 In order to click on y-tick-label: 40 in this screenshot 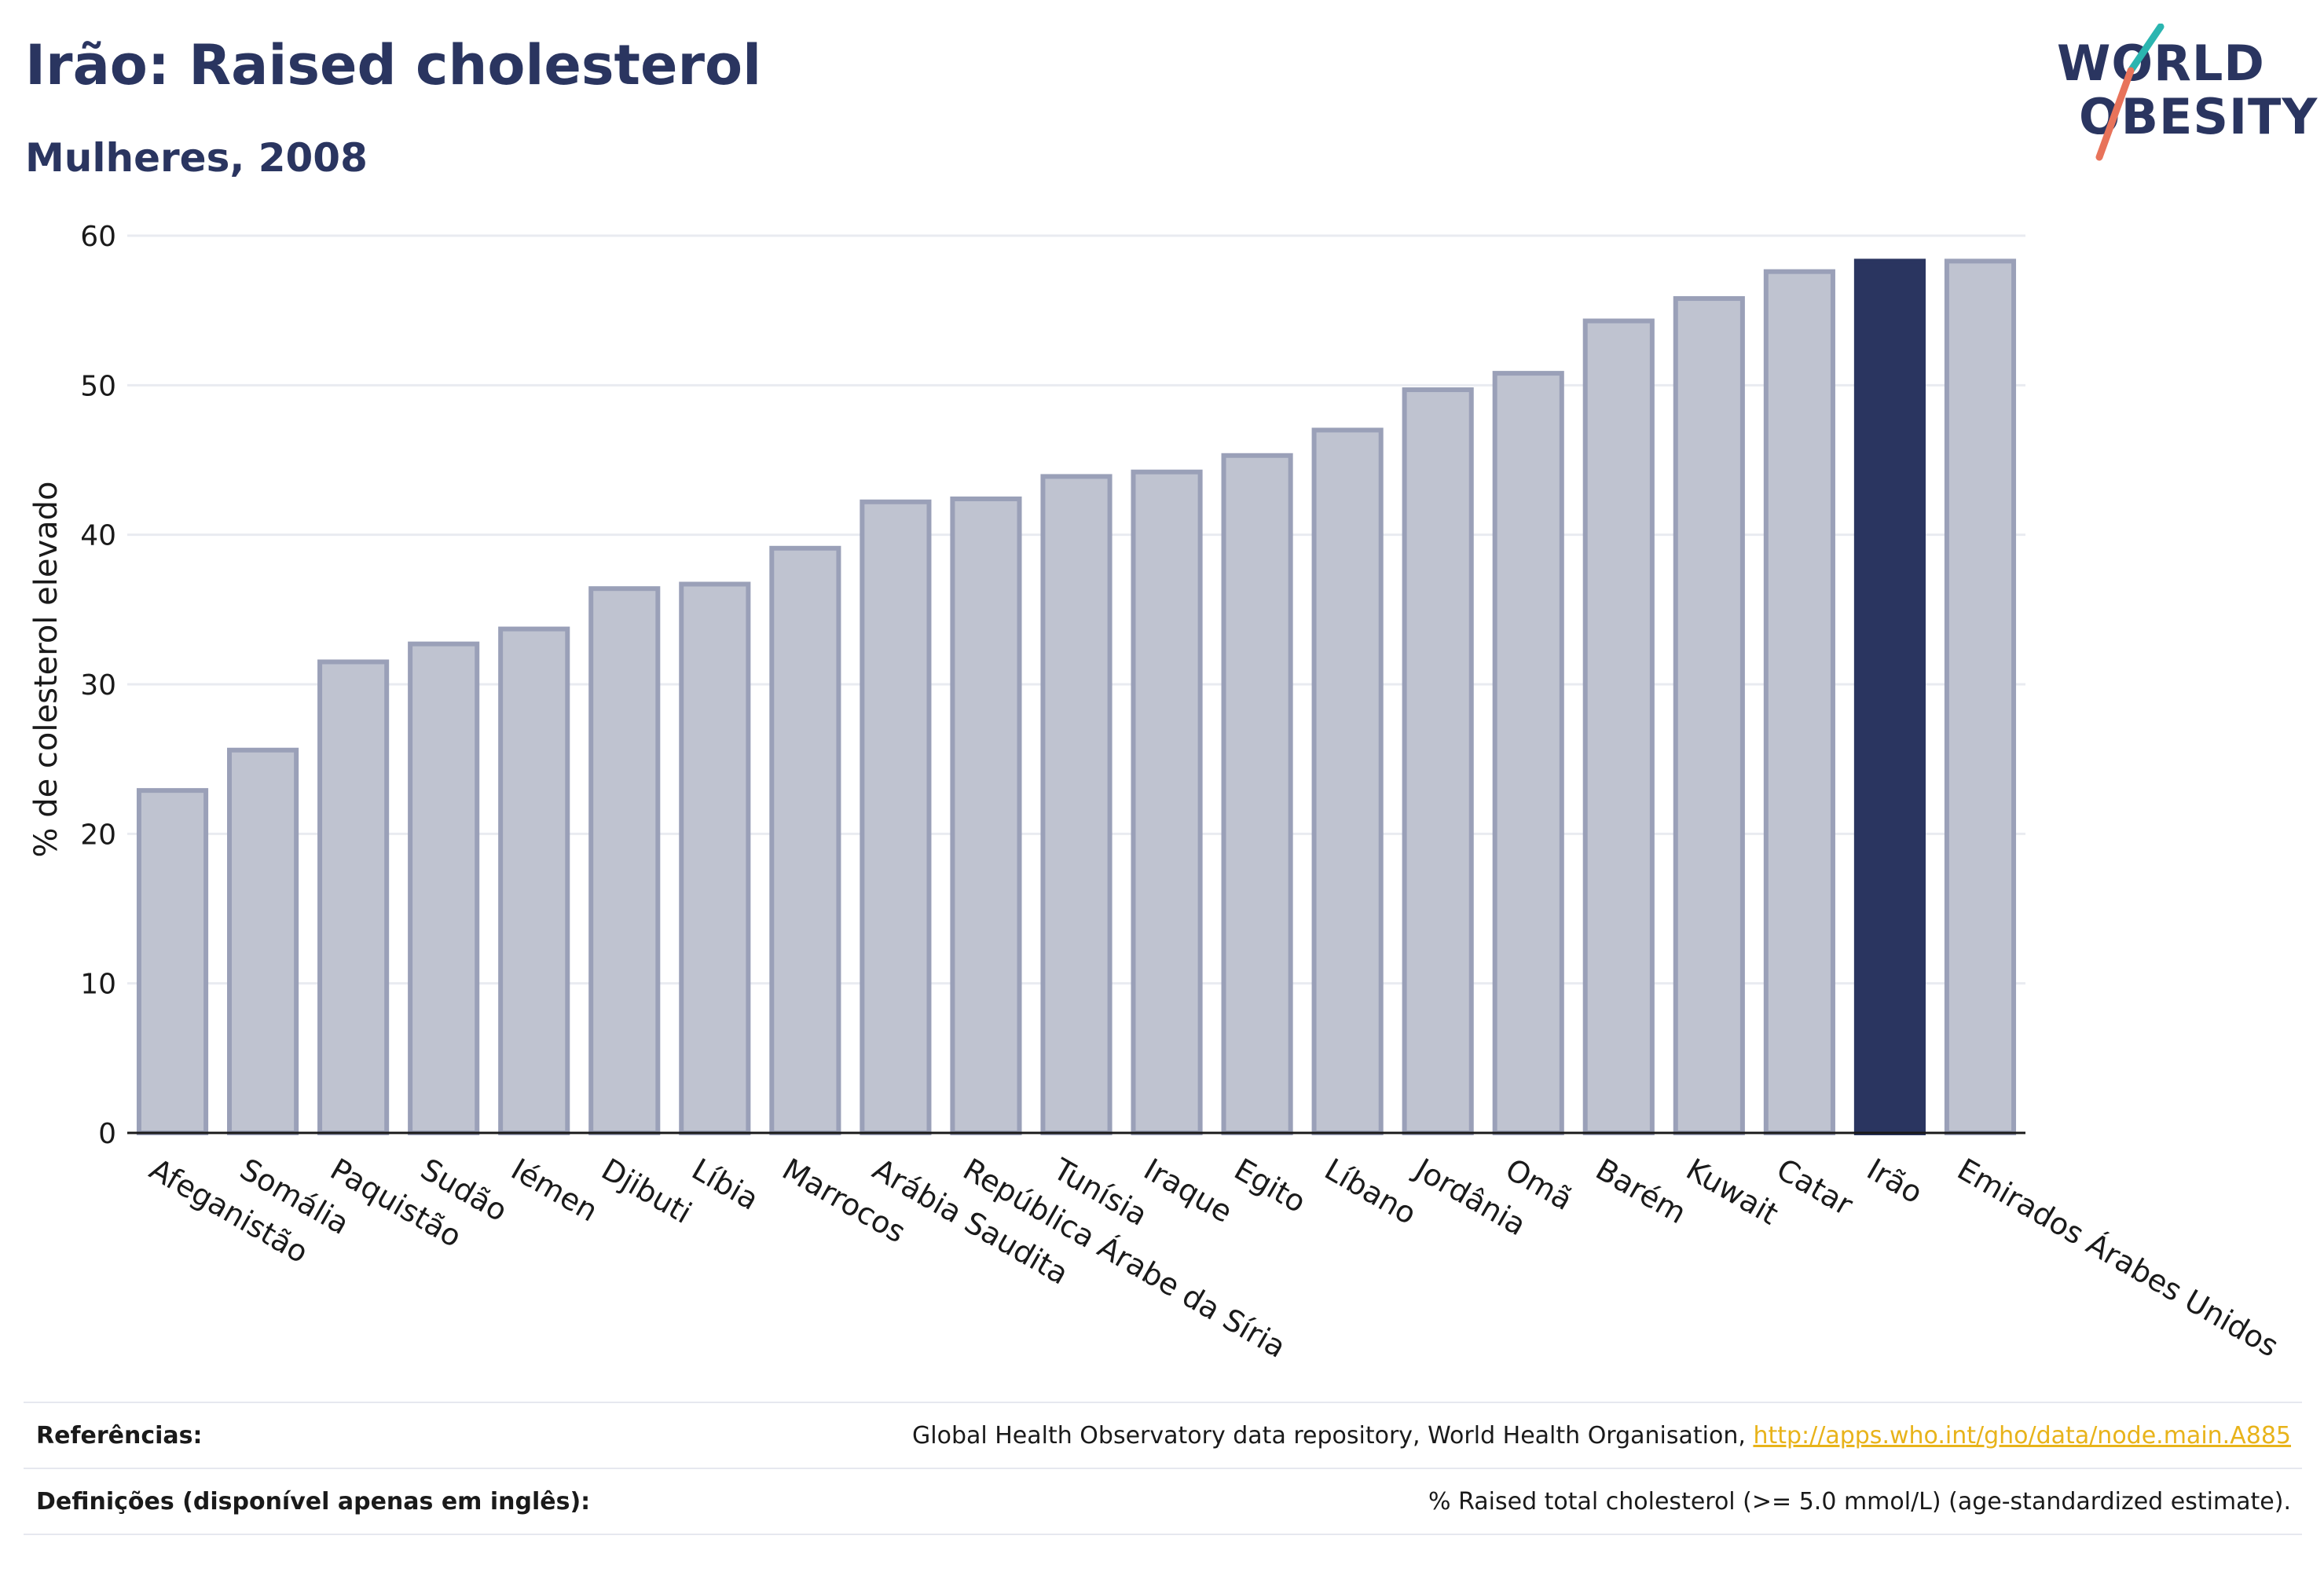, I will do `click(98, 536)`.